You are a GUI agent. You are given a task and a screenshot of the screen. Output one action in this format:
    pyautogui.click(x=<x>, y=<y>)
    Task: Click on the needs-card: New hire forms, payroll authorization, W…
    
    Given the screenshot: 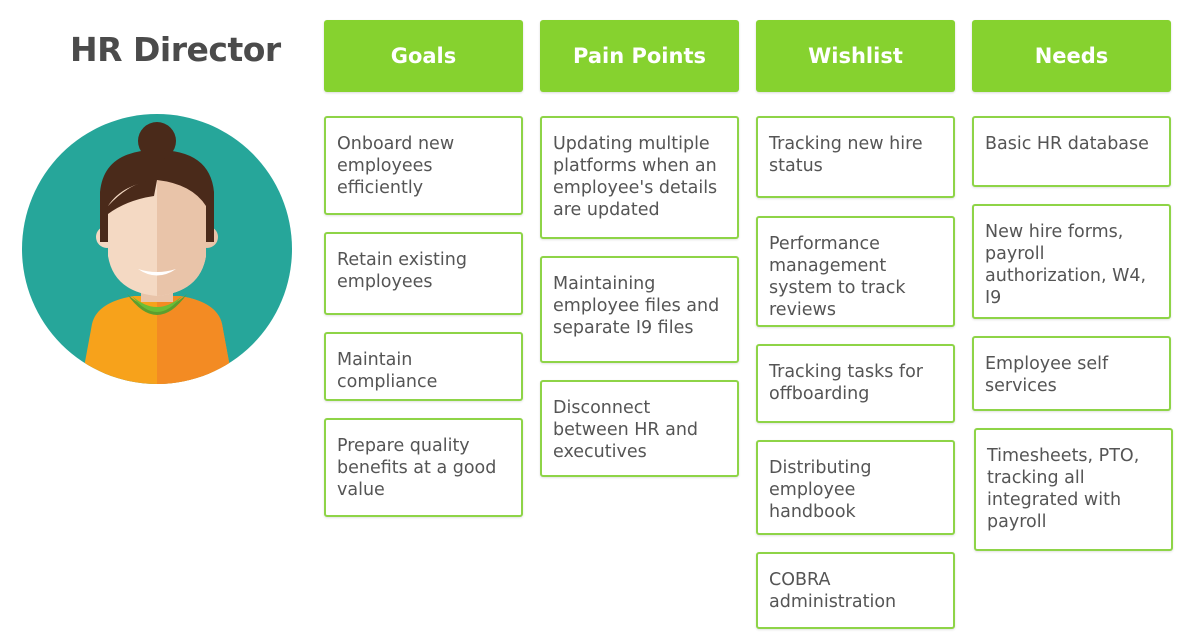 What is the action you would take?
    pyautogui.click(x=1071, y=261)
    